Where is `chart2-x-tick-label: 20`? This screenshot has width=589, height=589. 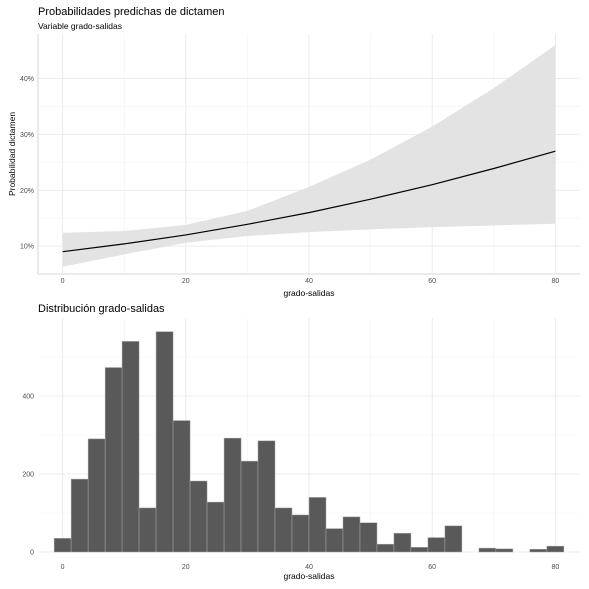
chart2-x-tick-label: 20 is located at coordinates (186, 567).